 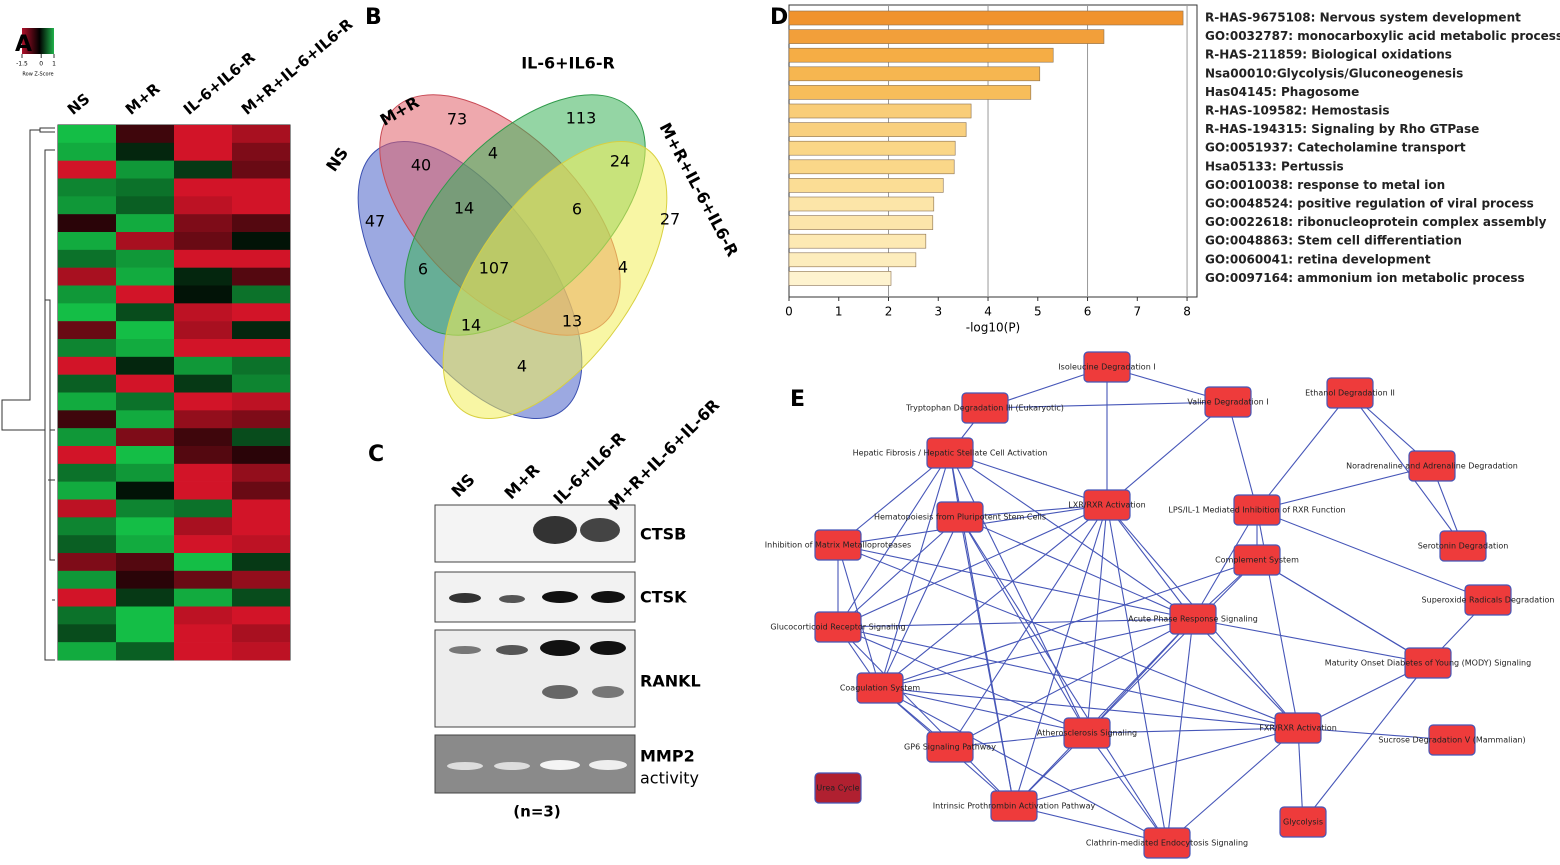 I want to click on x-tick-label: 6, so click(x=1088, y=312).